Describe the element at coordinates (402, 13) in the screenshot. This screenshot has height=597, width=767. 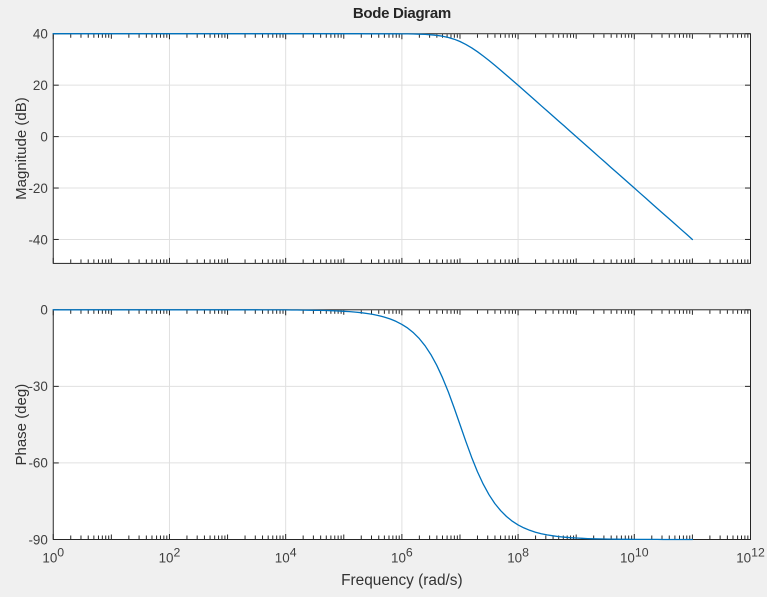
I see `svg-text: Bode Diagram` at that location.